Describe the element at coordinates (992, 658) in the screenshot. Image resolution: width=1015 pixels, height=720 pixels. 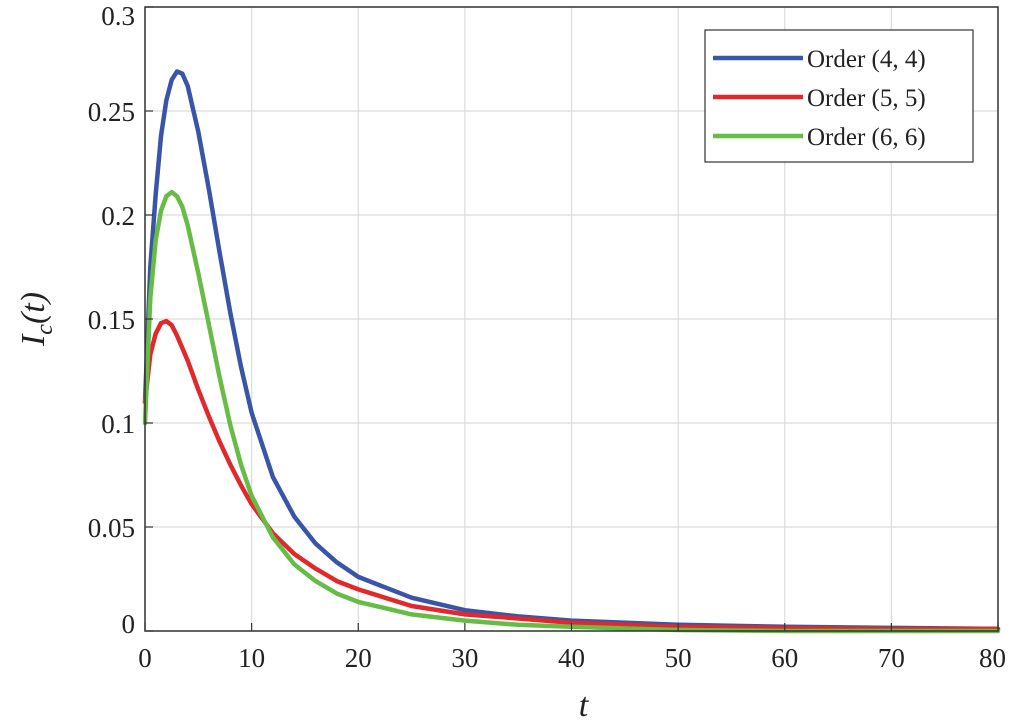
I see `x-tick-label: 80` at that location.